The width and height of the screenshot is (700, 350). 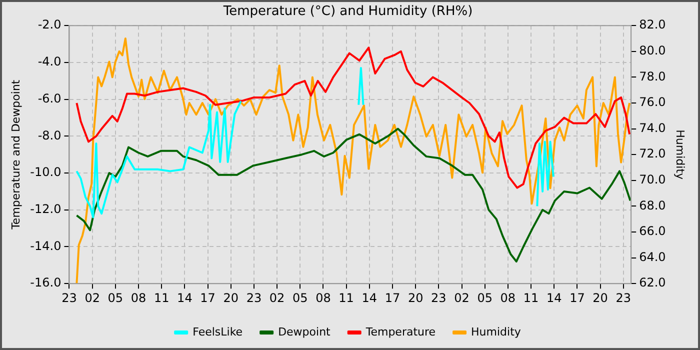 What do you see at coordinates (50, 98) in the screenshot?
I see `y-tick-label: -6.0` at bounding box center [50, 98].